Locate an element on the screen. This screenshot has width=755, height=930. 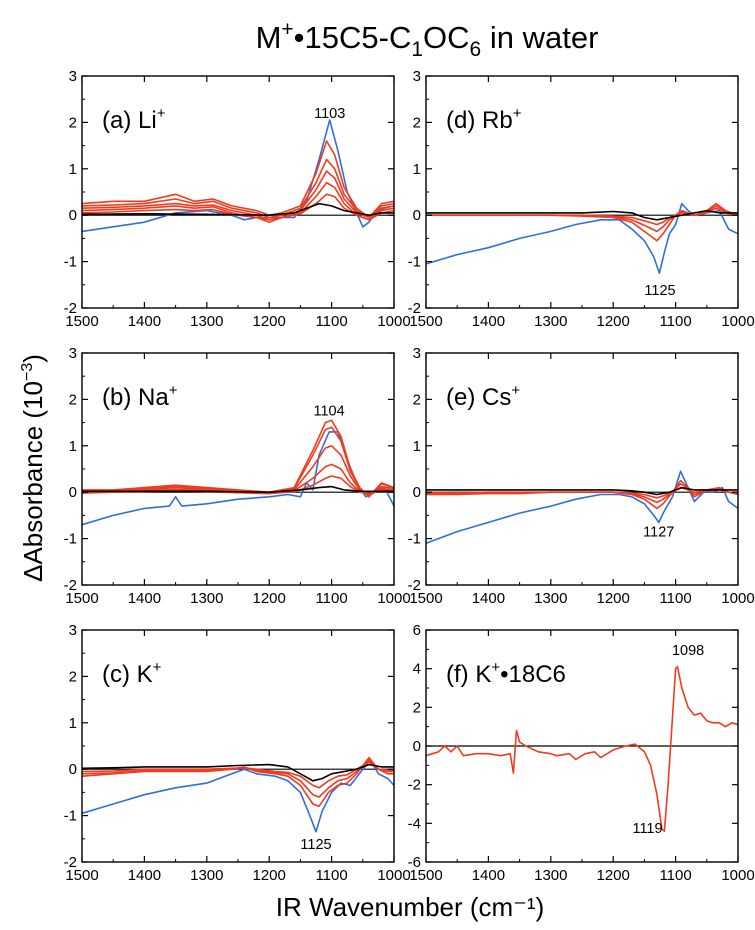
peak-annotation: 1098 is located at coordinates (688, 651).